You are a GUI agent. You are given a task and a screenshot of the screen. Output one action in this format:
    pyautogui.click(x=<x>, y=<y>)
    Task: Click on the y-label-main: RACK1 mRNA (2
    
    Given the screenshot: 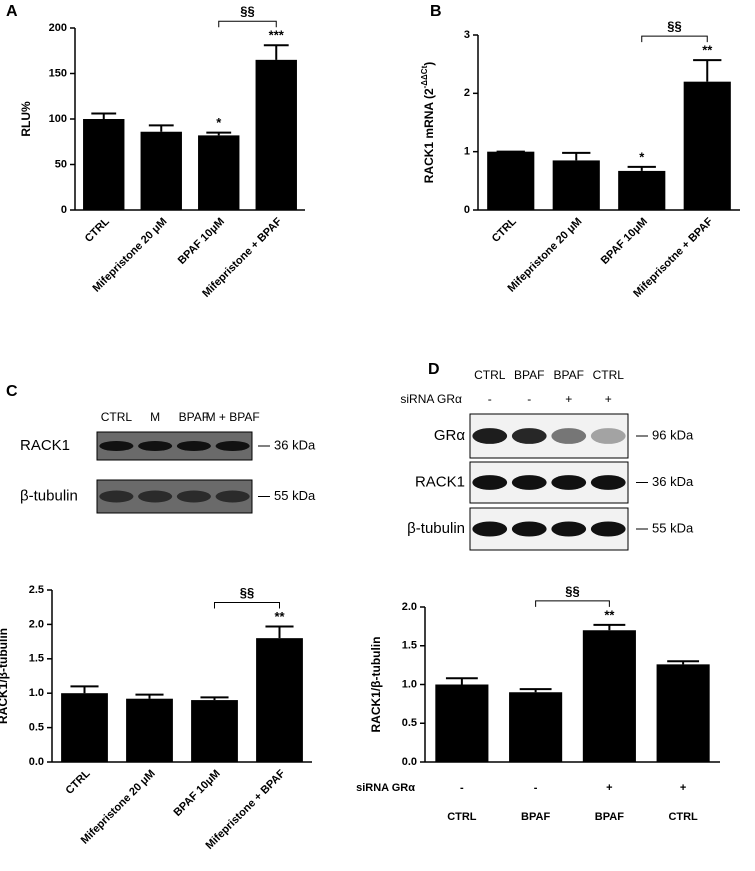 What is the action you would take?
    pyautogui.click(x=429, y=135)
    